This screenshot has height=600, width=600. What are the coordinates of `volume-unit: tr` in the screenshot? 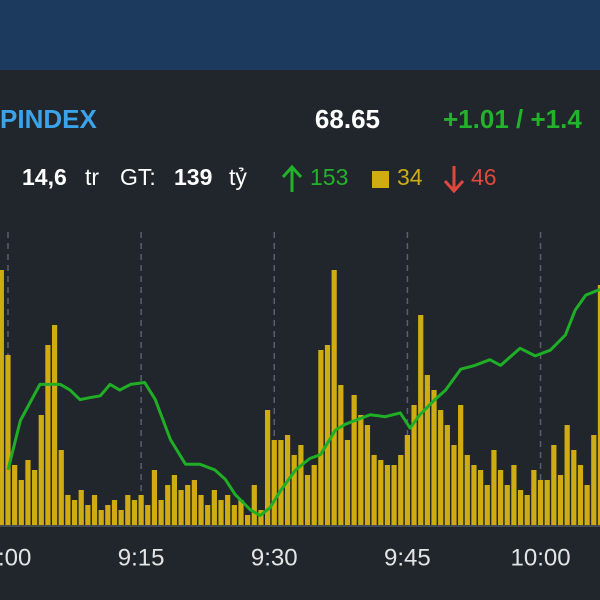 It's located at (92, 177).